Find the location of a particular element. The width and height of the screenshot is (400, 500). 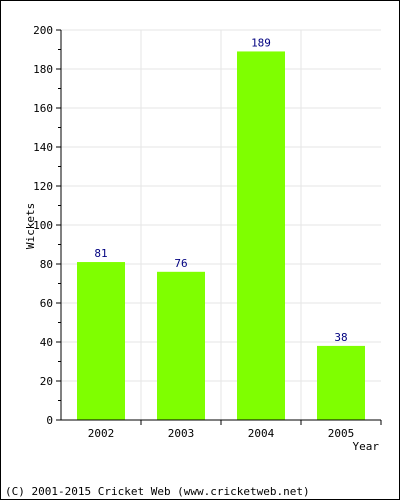

y-axis-ticks: 0 20 40 60 80 100 120 140 160 180 200 is located at coordinates (47, 225).